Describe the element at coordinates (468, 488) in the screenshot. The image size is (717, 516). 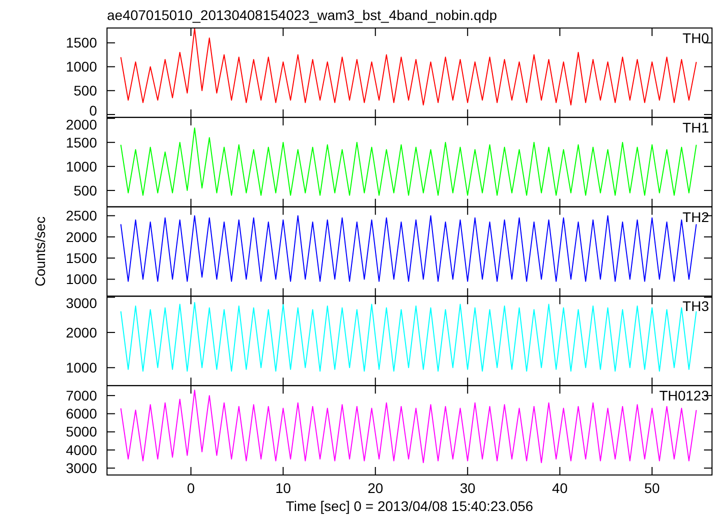
I see `x-tick-label: 30` at that location.